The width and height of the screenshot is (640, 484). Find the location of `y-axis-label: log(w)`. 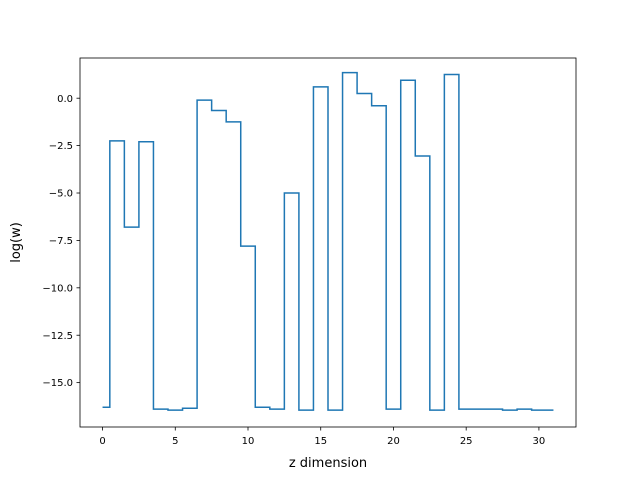

y-axis-label: log(w) is located at coordinates (16, 242).